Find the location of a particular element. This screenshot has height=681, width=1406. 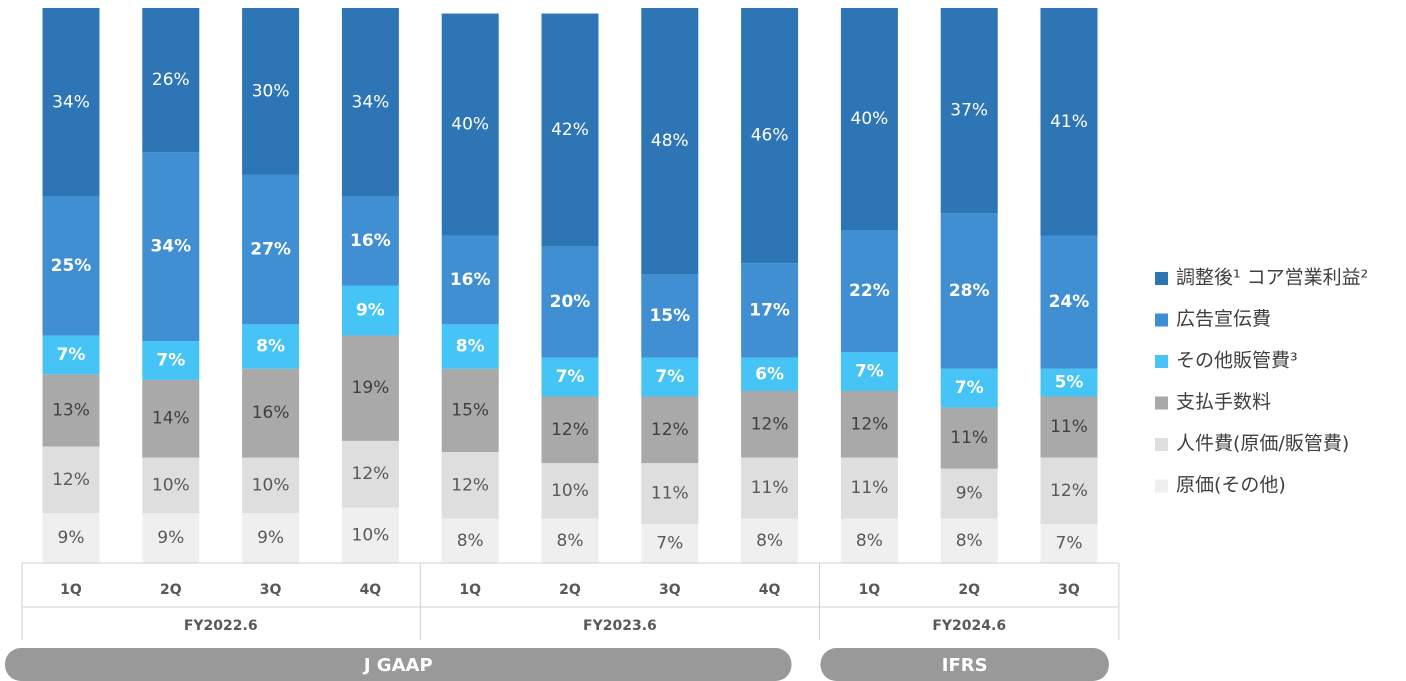

group-label: FY2023.6 is located at coordinates (620, 626).